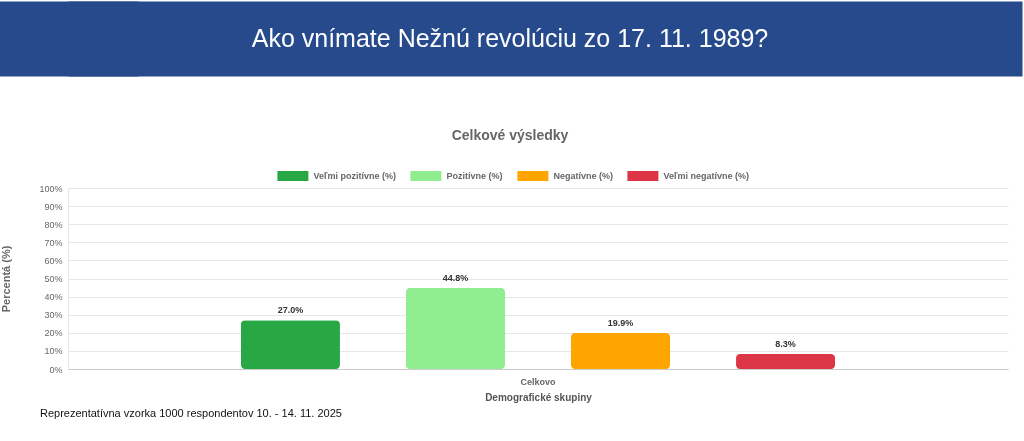 Image resolution: width=1024 pixels, height=441 pixels. What do you see at coordinates (510, 37) in the screenshot?
I see `chart-title: Ako vnímate Nežnú revolúciu zo 17. 11. 1989?` at bounding box center [510, 37].